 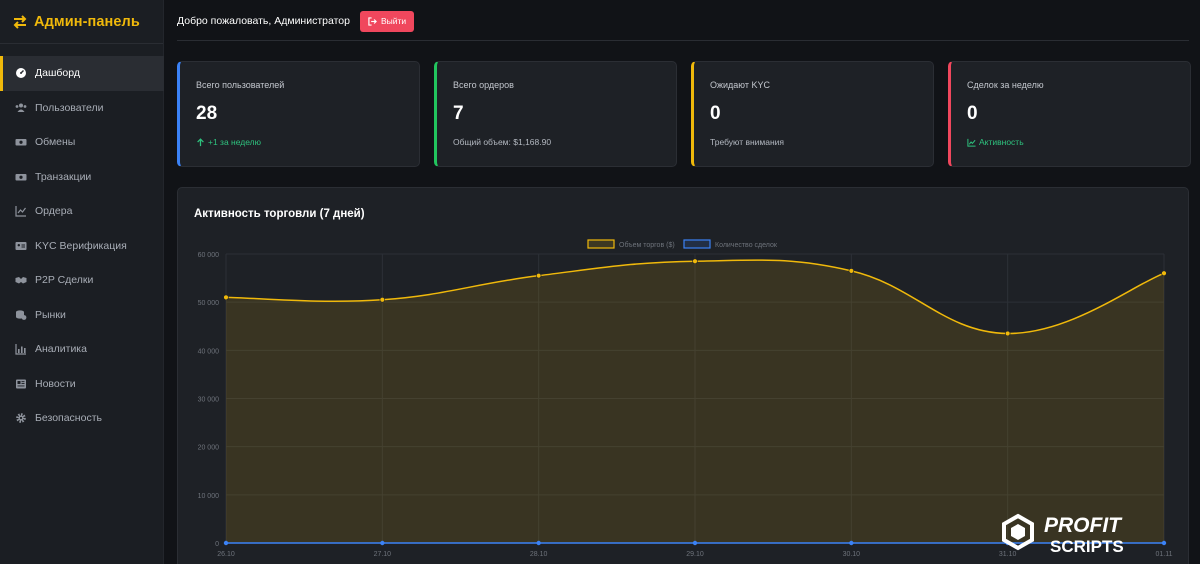 I want to click on sidebar-item-markets: Рынки, so click(x=82, y=315).